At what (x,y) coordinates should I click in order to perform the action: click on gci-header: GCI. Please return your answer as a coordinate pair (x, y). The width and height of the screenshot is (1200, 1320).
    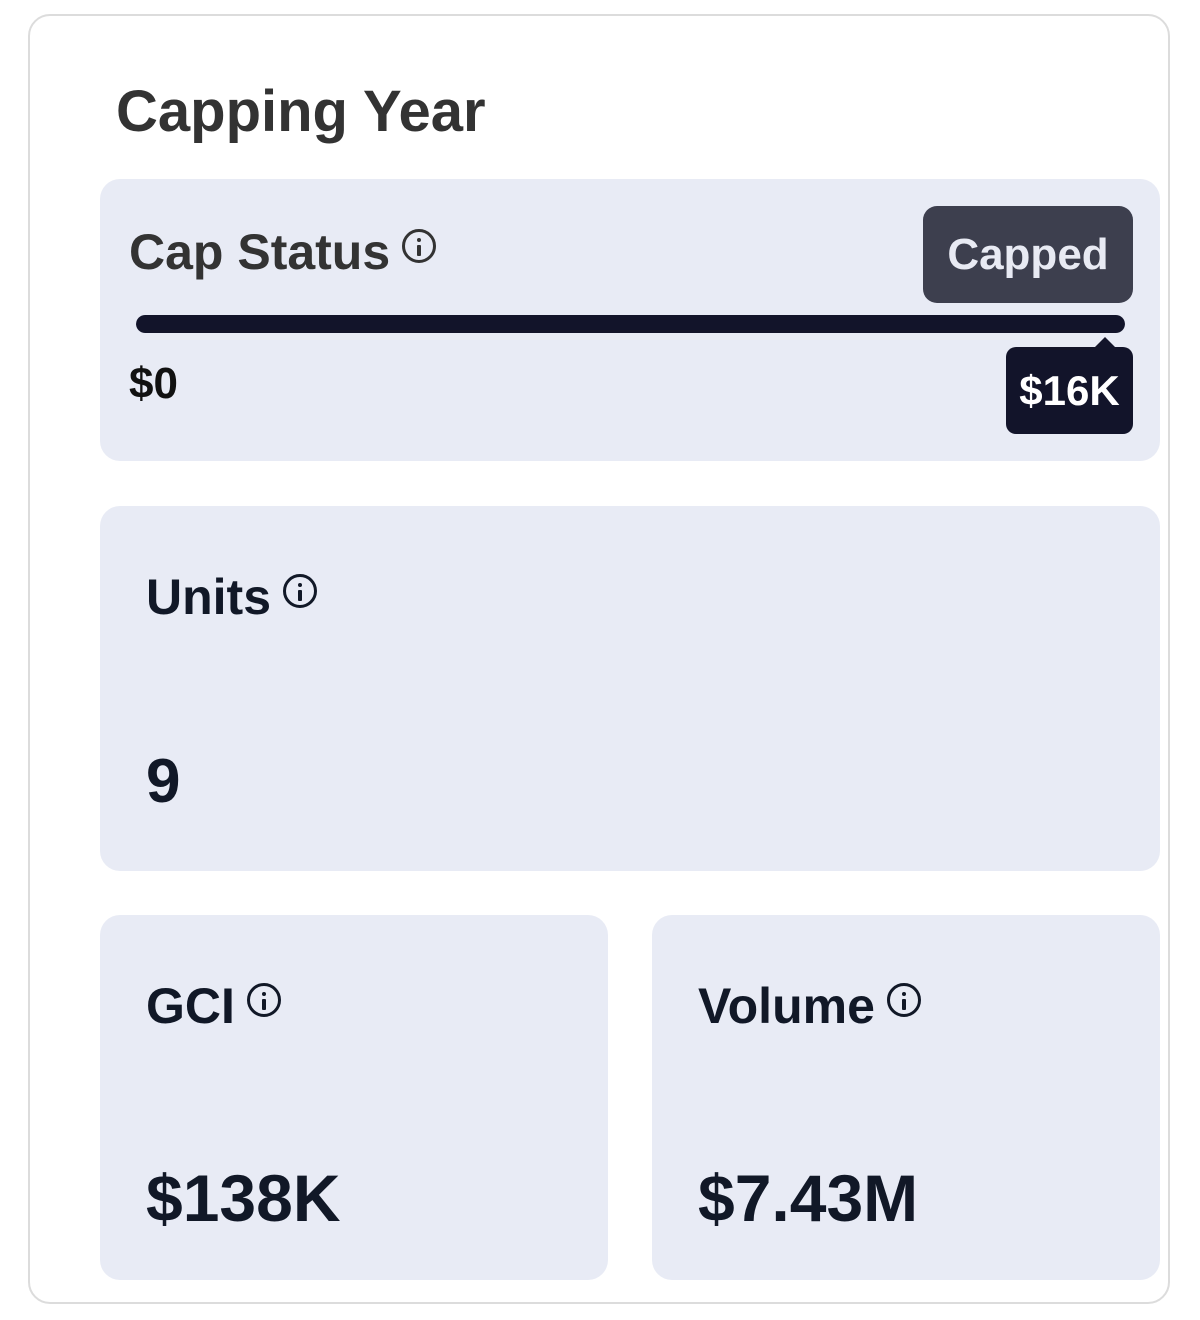
    Looking at the image, I should click on (213, 1006).